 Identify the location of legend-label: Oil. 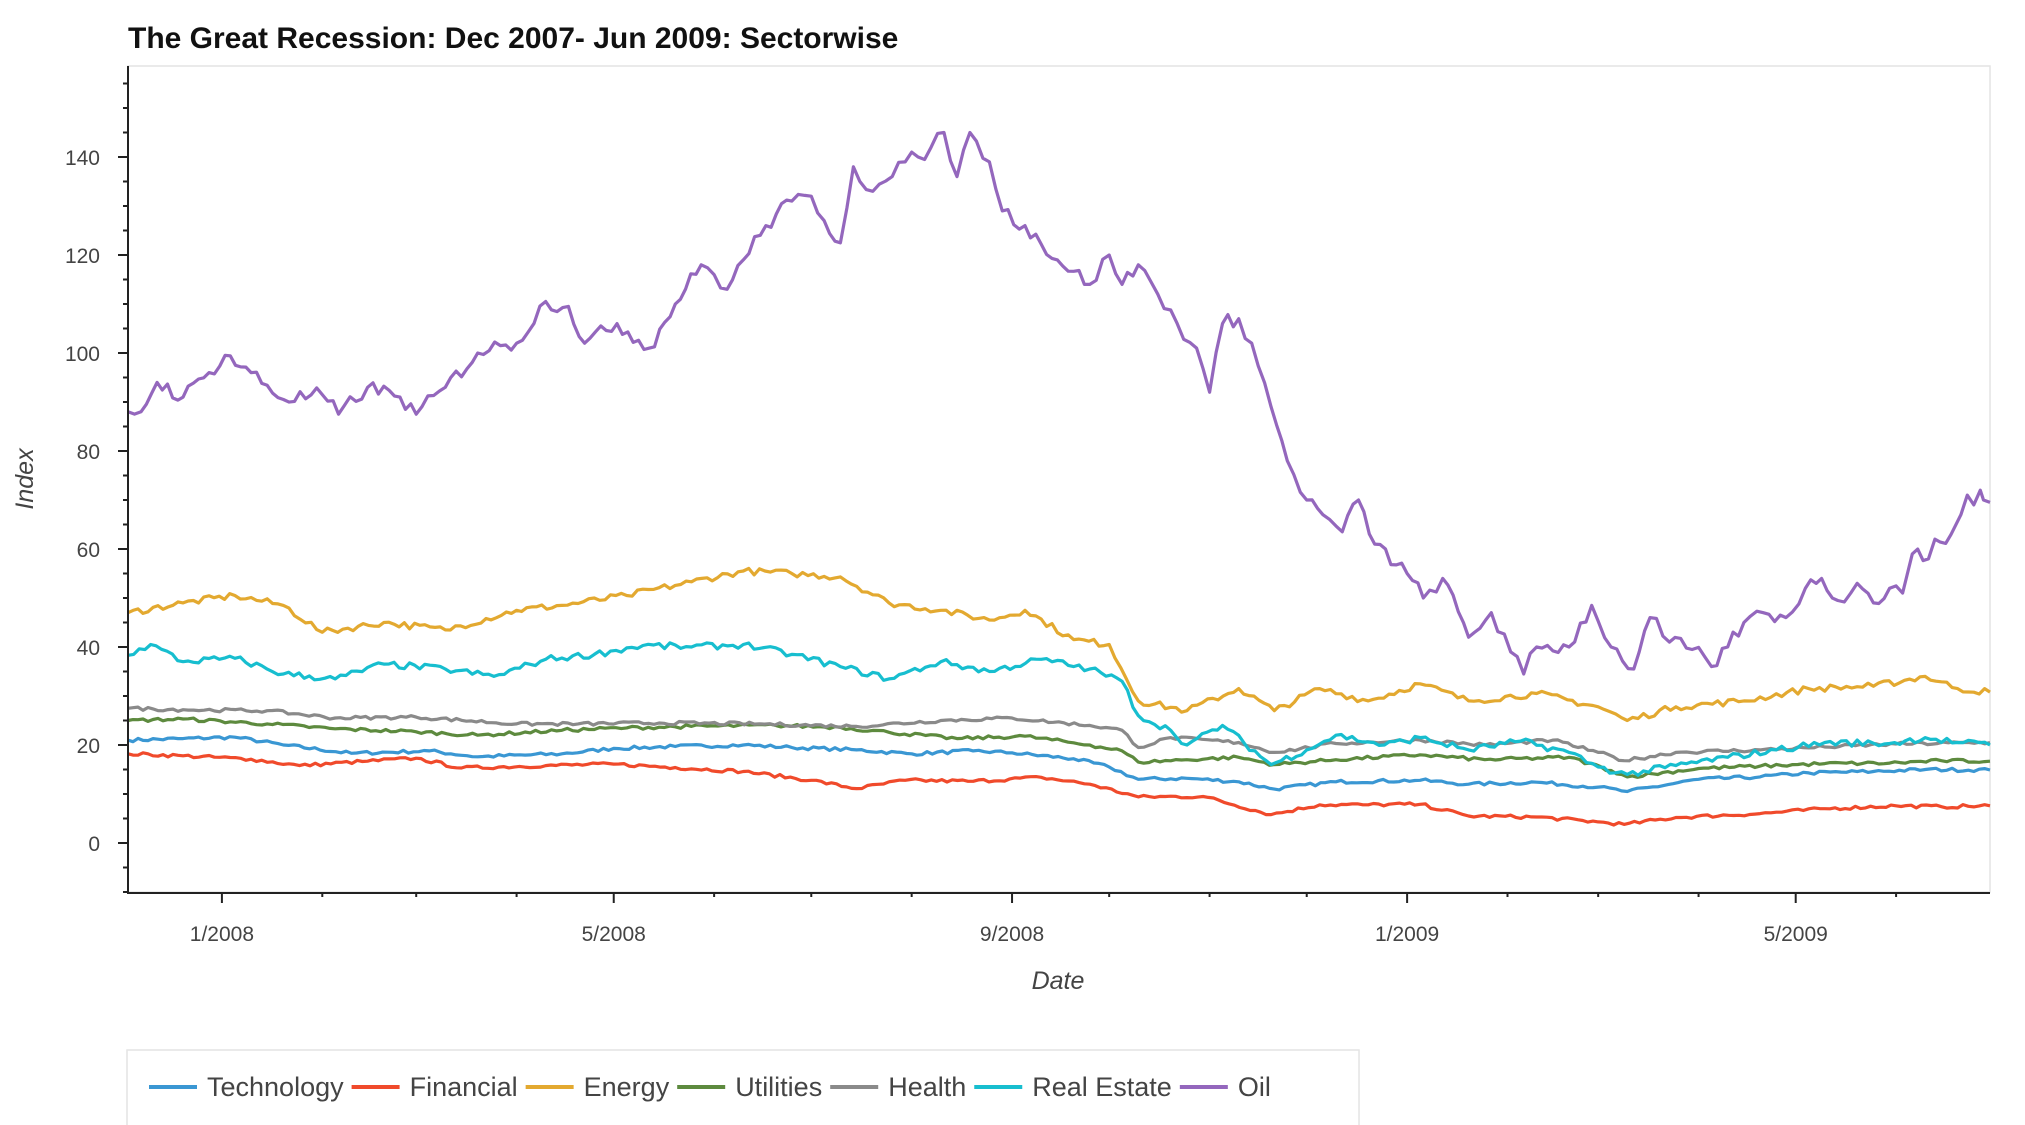
(1254, 1087).